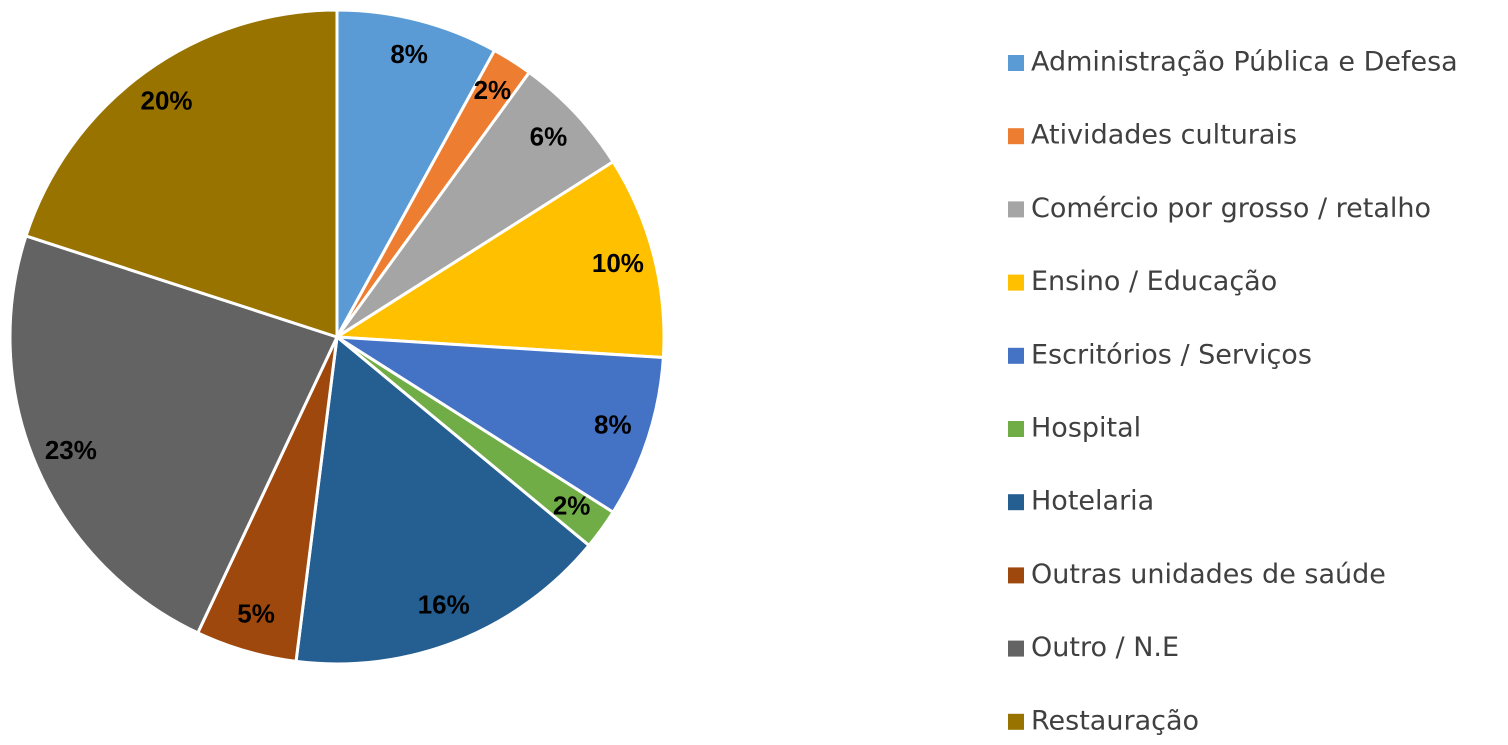 This screenshot has height=745, width=1508. Describe the element at coordinates (549, 136) in the screenshot. I see `data-label: 6%` at that location.